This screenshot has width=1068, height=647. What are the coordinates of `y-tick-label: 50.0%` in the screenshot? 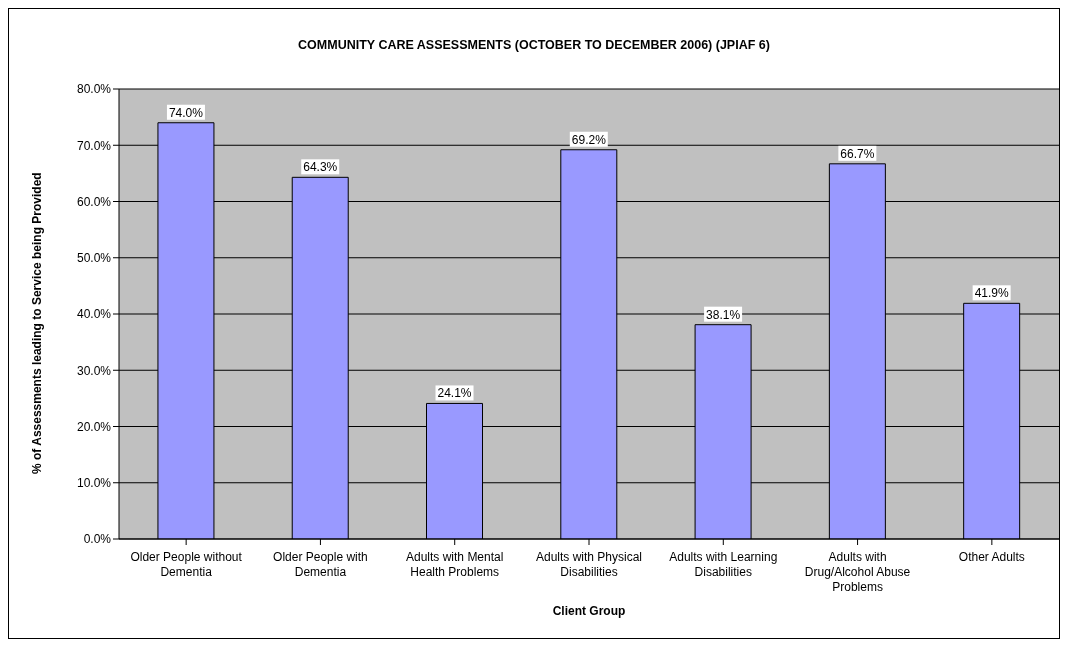 It's located at (94, 258).